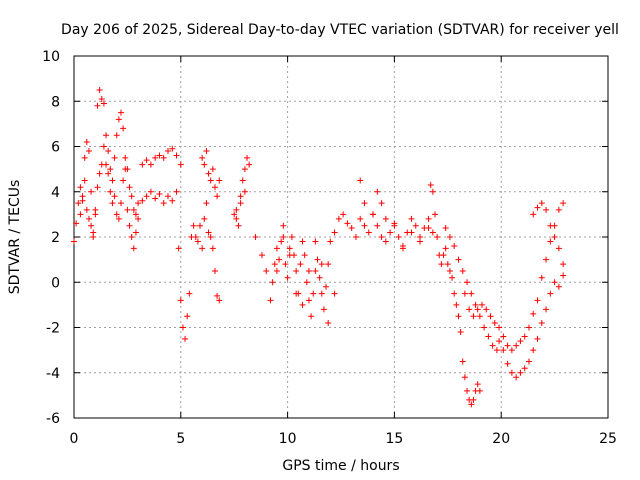  Describe the element at coordinates (55, 283) in the screenshot. I see `y-tick-label: 0` at that location.